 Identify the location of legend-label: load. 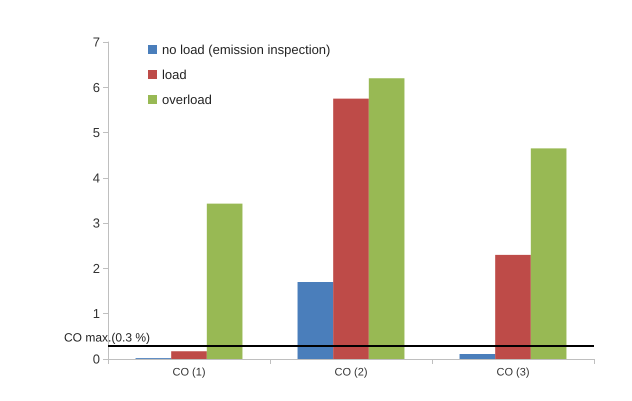
(174, 74).